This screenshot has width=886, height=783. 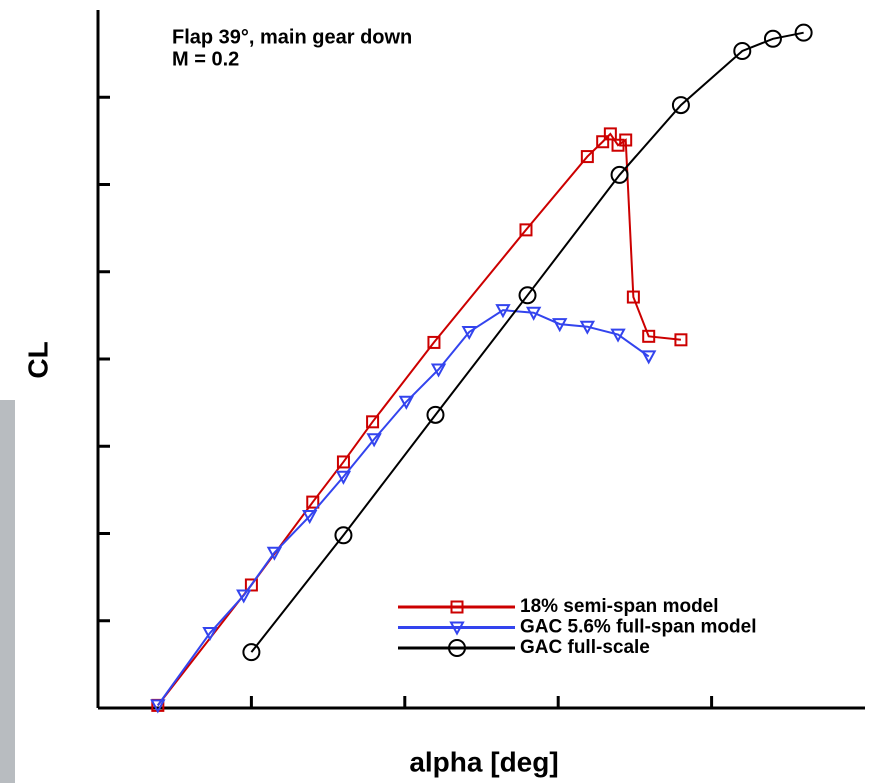 What do you see at coordinates (7, 591) in the screenshot?
I see `photo-fragment` at bounding box center [7, 591].